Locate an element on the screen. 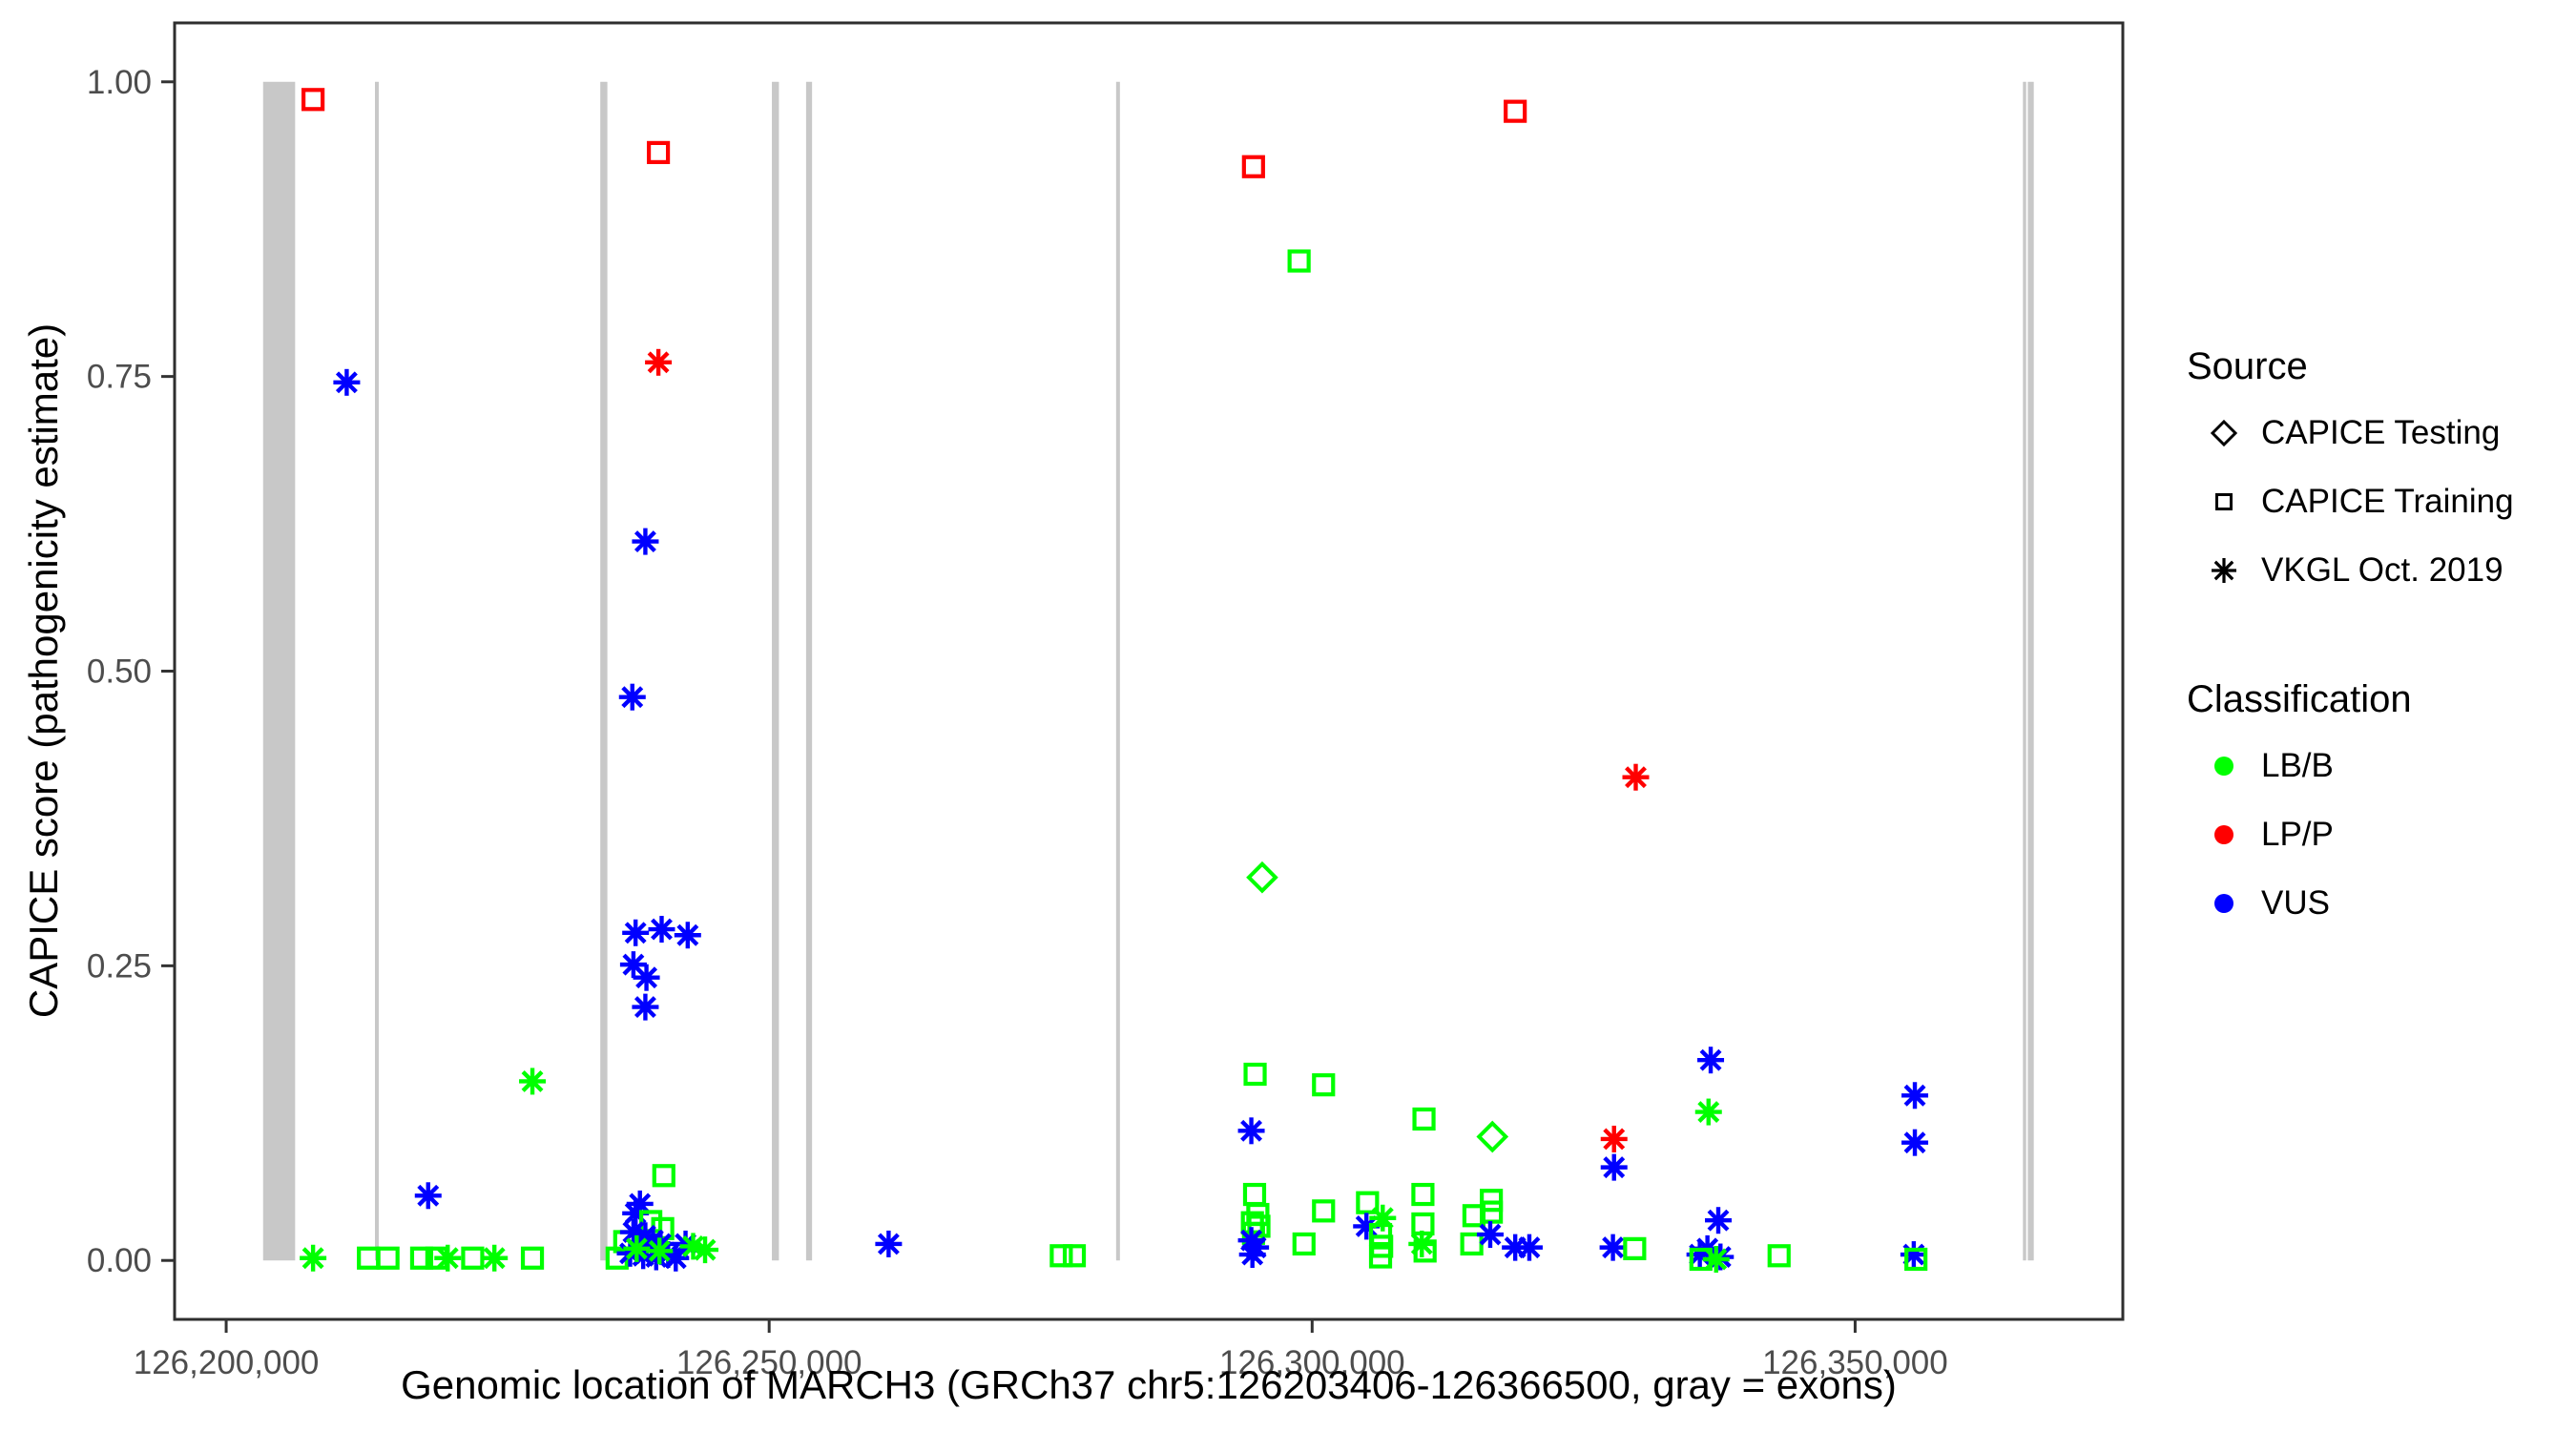 Image resolution: width=2576 pixels, height=1431 pixels. y-tick-label: 0.75 is located at coordinates (119, 377).